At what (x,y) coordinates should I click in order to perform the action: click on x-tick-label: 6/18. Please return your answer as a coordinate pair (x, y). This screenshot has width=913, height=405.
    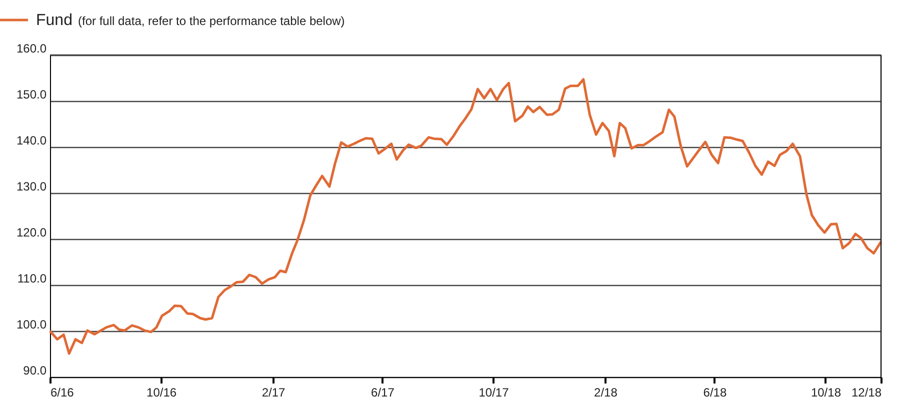
    Looking at the image, I should click on (715, 393).